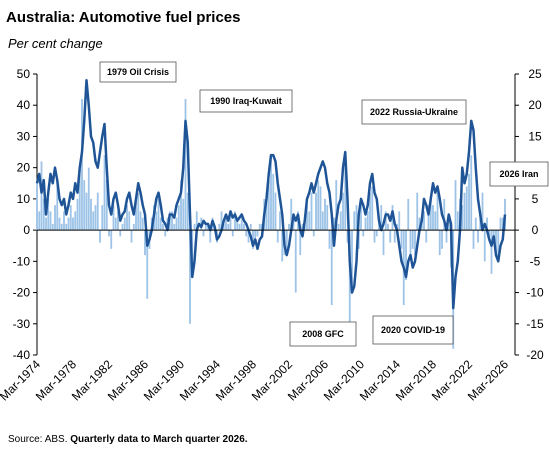 Image resolution: width=549 pixels, height=459 pixels. I want to click on chart-title: Australia: Automotive fuel prices, so click(123, 17).